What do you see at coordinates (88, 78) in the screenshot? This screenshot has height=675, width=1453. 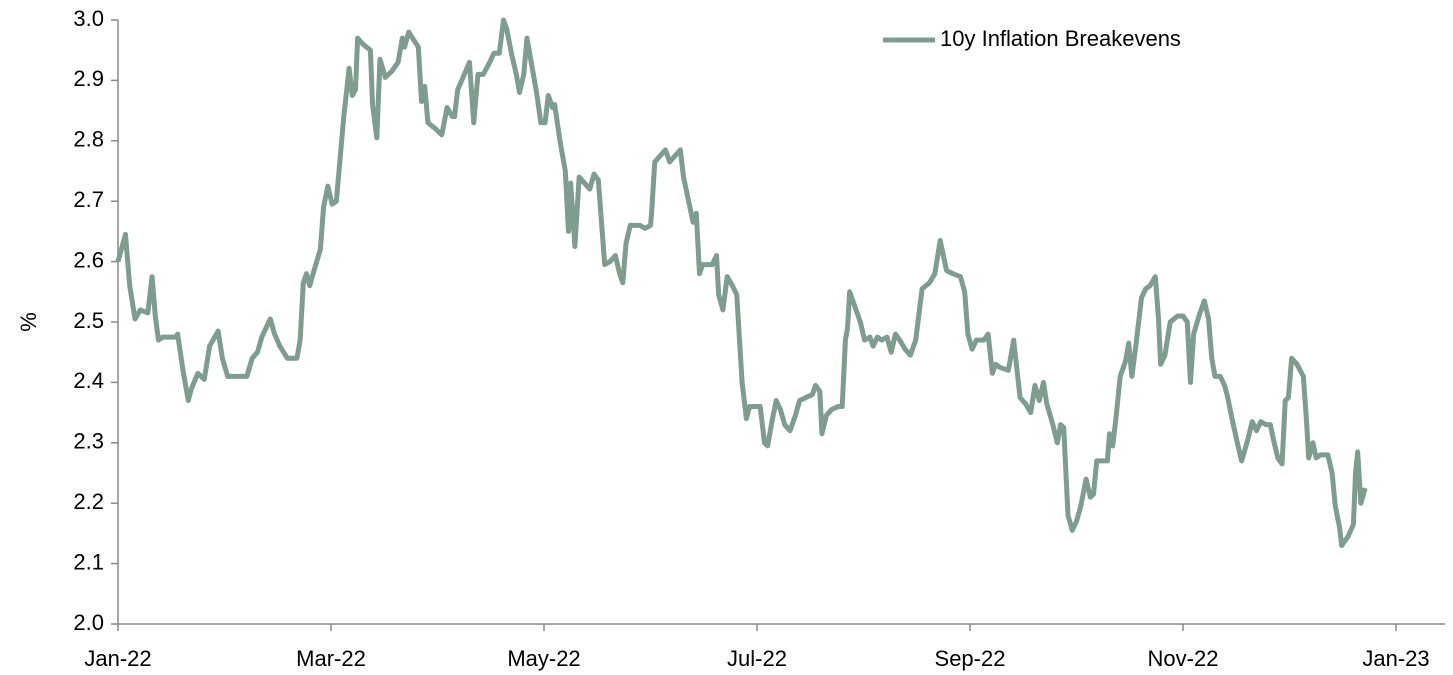 I see `y-tick-label: 2.9` at bounding box center [88, 78].